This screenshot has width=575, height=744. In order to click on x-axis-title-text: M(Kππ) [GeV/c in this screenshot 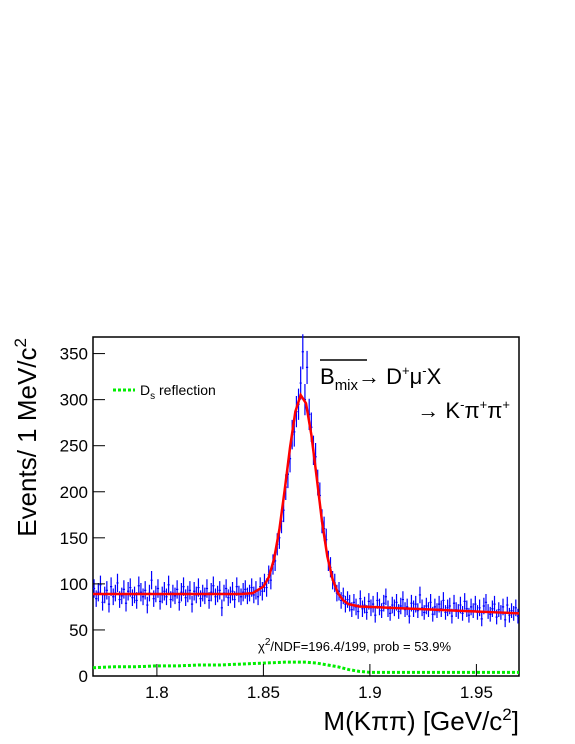, I will do `click(412, 721)`.